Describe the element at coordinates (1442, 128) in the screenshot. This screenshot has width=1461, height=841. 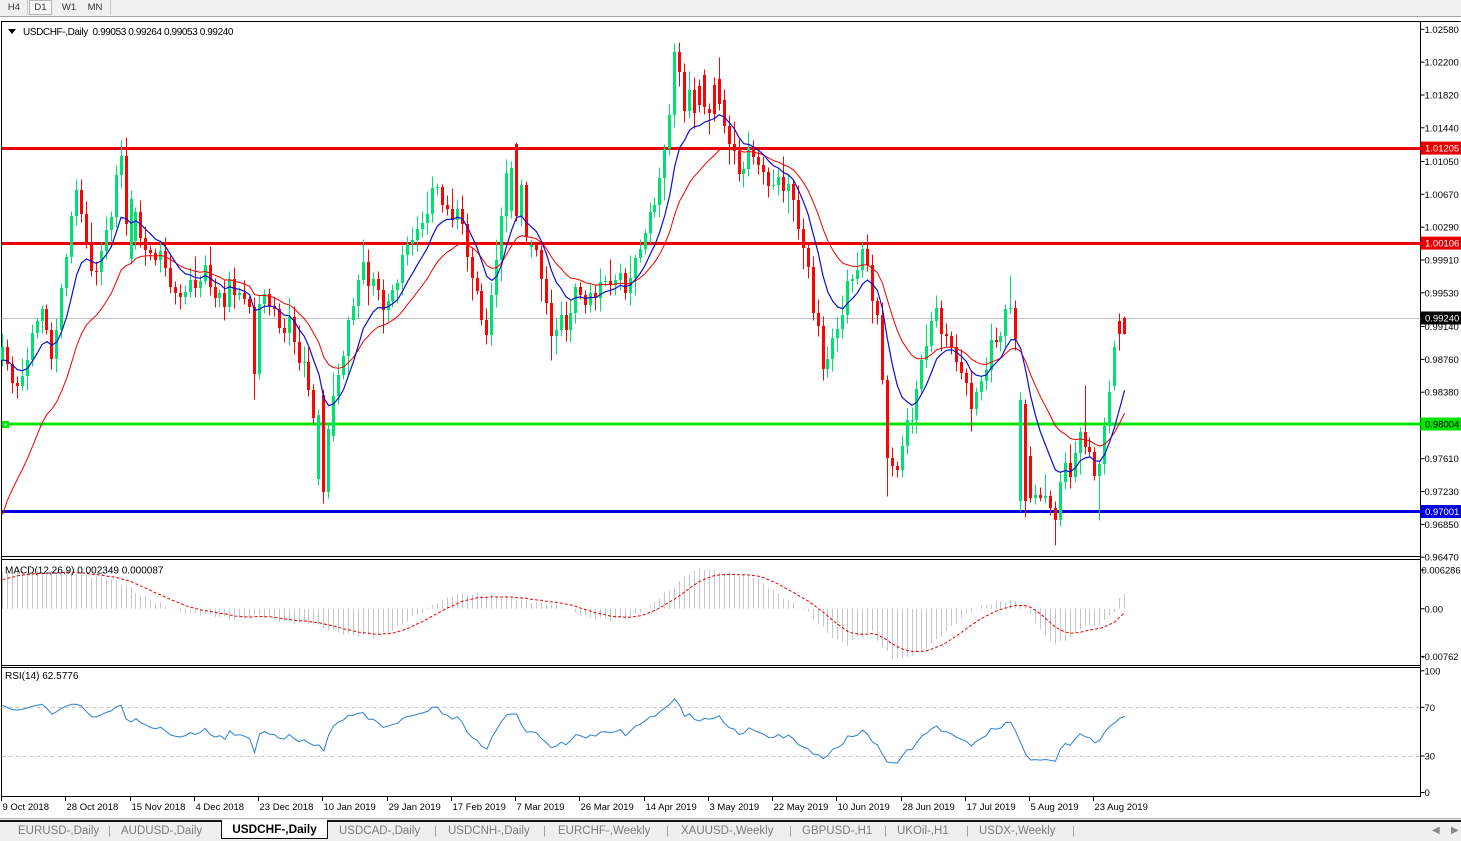
I see `svg-text: 1.01440` at that location.